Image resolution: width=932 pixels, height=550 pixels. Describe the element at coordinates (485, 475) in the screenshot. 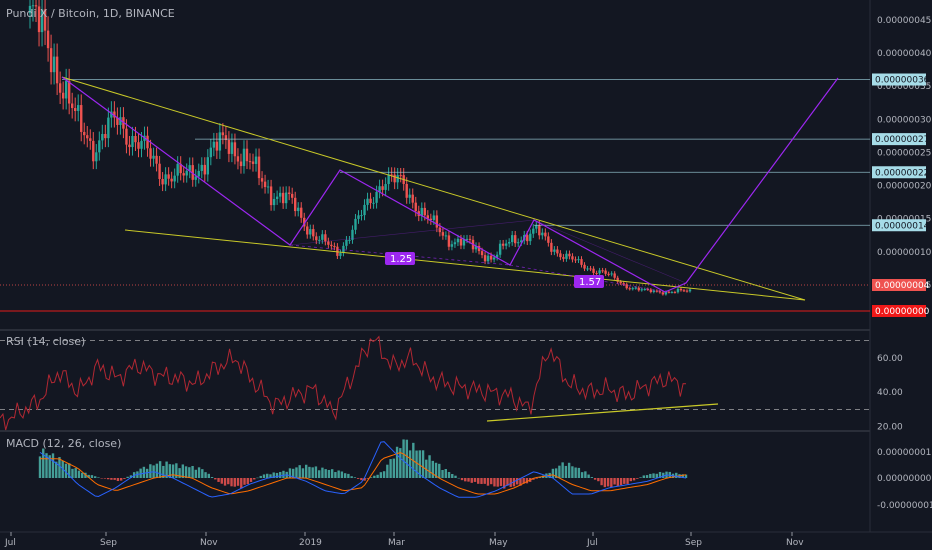

I see `macd-pane: 0.00000001 0.00000000 -0.00000001` at that location.